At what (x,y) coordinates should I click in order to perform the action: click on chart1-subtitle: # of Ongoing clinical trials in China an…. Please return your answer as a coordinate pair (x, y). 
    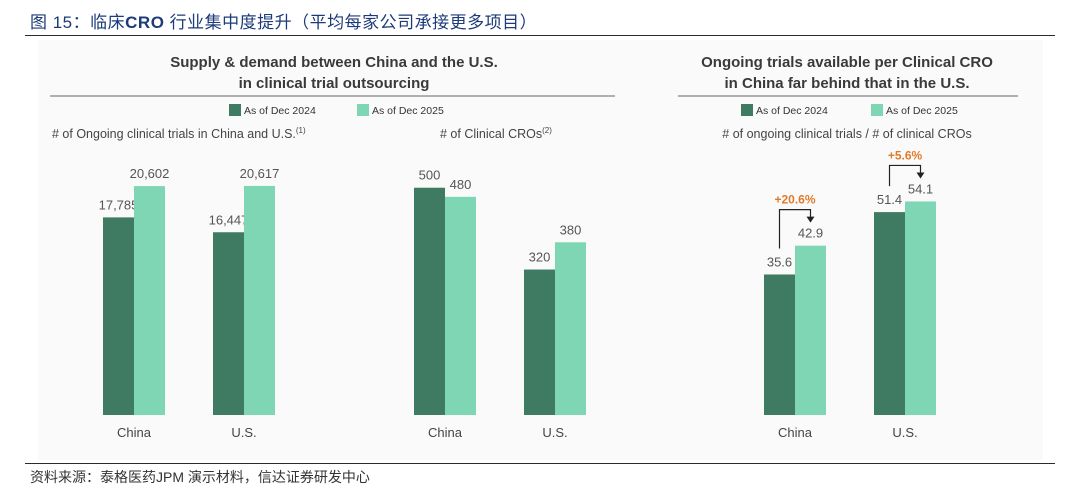
    Looking at the image, I should click on (179, 133).